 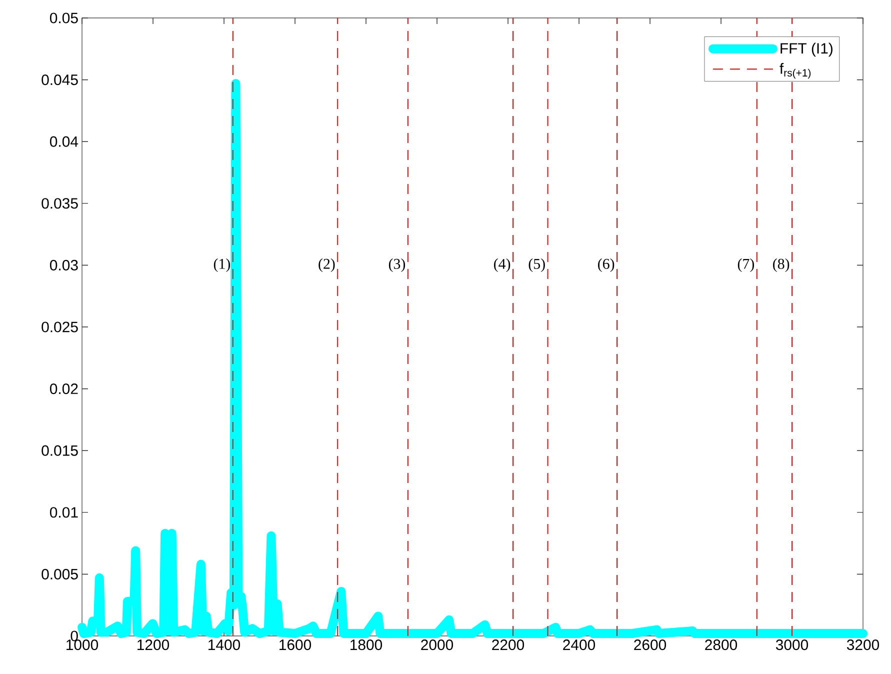 I want to click on x-tick-label: 2800, so click(x=721, y=645).